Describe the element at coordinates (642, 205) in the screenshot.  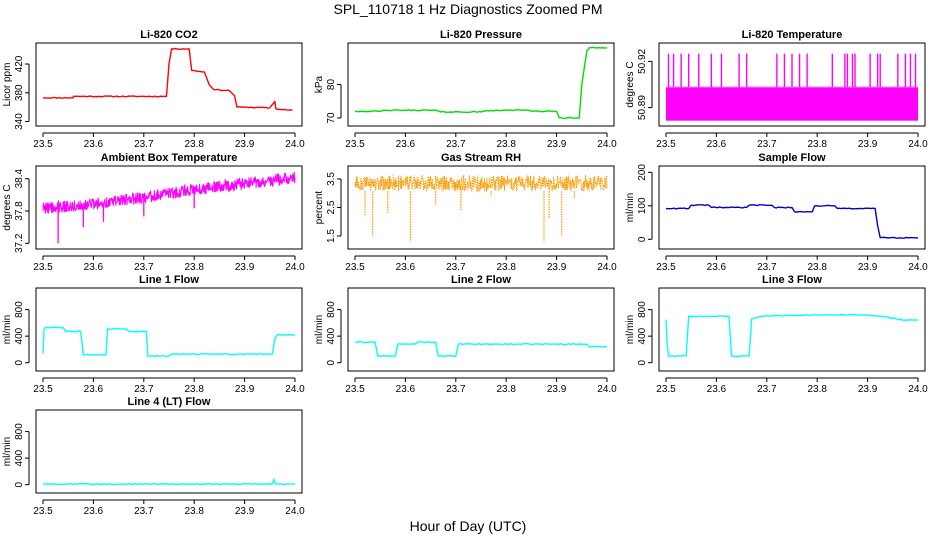
I see `y-tick-label: 100` at that location.